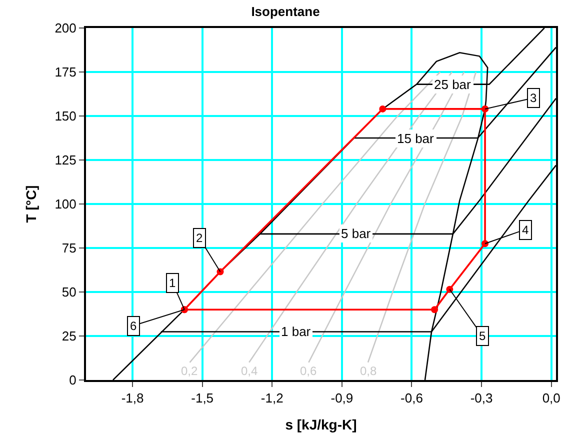 Image resolution: width=571 pixels, height=444 pixels. Describe the element at coordinates (69, 248) in the screenshot. I see `y-tick-label: 75` at that location.